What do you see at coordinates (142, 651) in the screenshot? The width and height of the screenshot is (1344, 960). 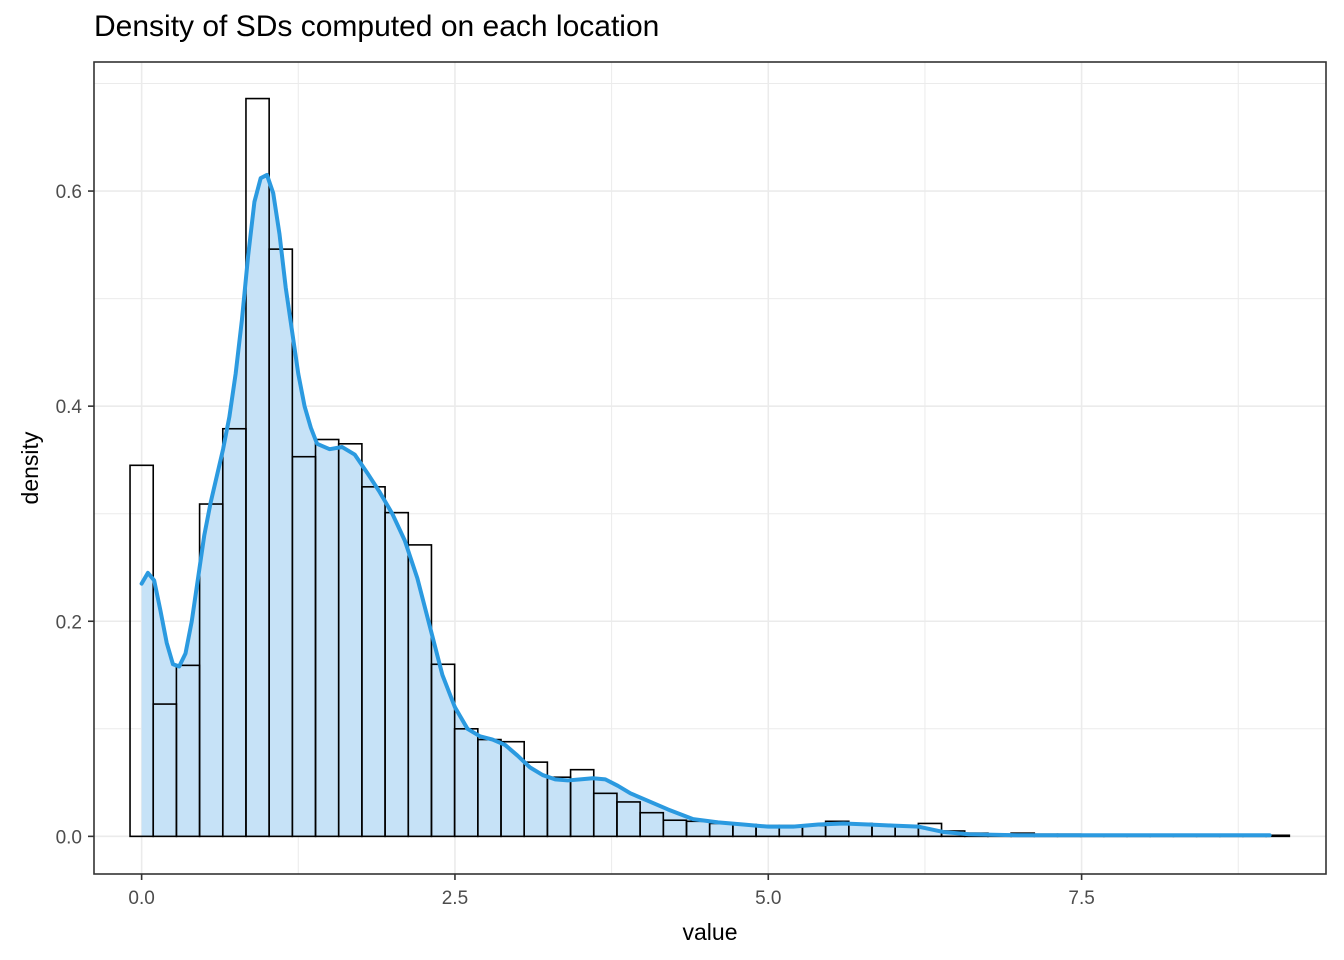 I see `histogram-bar` at bounding box center [142, 651].